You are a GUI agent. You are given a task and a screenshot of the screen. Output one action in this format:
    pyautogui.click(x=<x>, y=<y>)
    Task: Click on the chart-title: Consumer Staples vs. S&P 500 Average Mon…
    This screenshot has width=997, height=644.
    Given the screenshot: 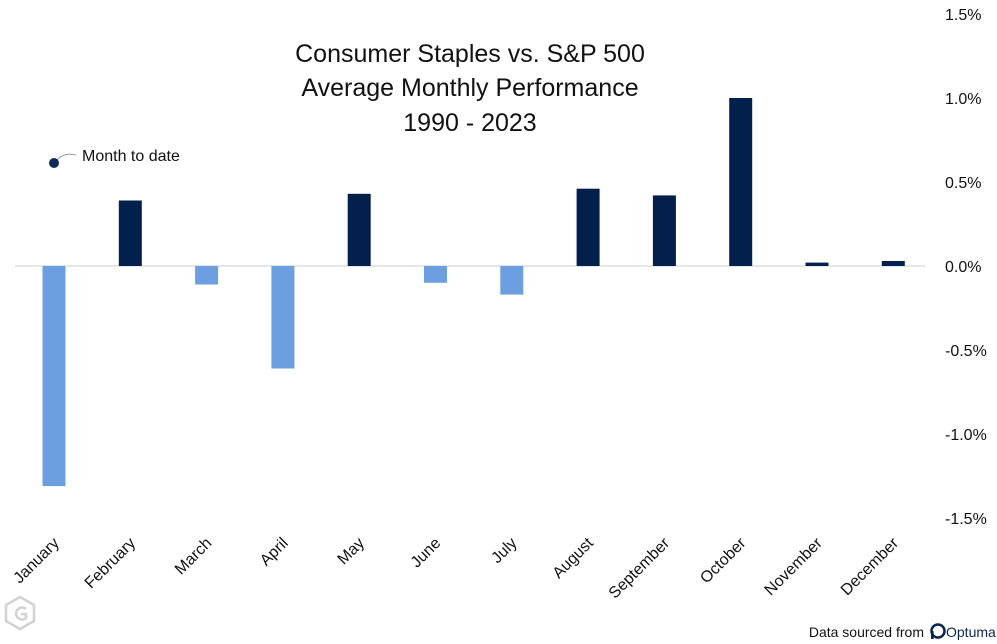 What is the action you would take?
    pyautogui.click(x=470, y=88)
    